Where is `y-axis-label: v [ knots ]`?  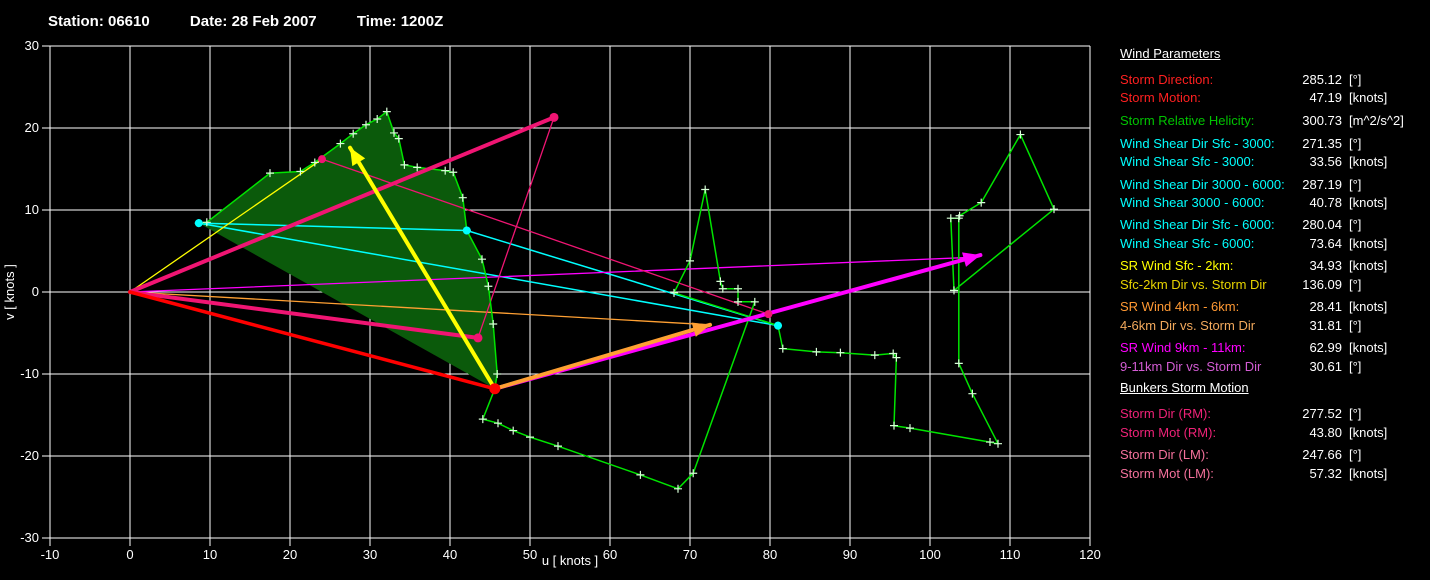
y-axis-label: v [ knots ] is located at coordinates (9, 292).